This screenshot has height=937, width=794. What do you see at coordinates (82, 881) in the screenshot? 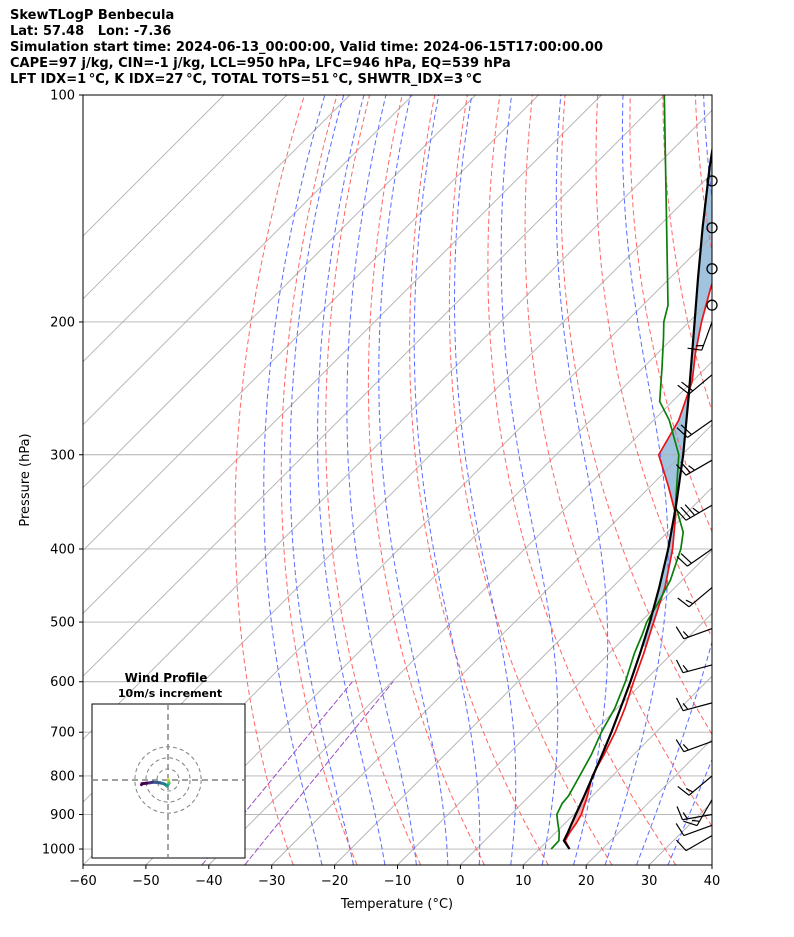
I see `x-tick-label: −60` at bounding box center [82, 881].